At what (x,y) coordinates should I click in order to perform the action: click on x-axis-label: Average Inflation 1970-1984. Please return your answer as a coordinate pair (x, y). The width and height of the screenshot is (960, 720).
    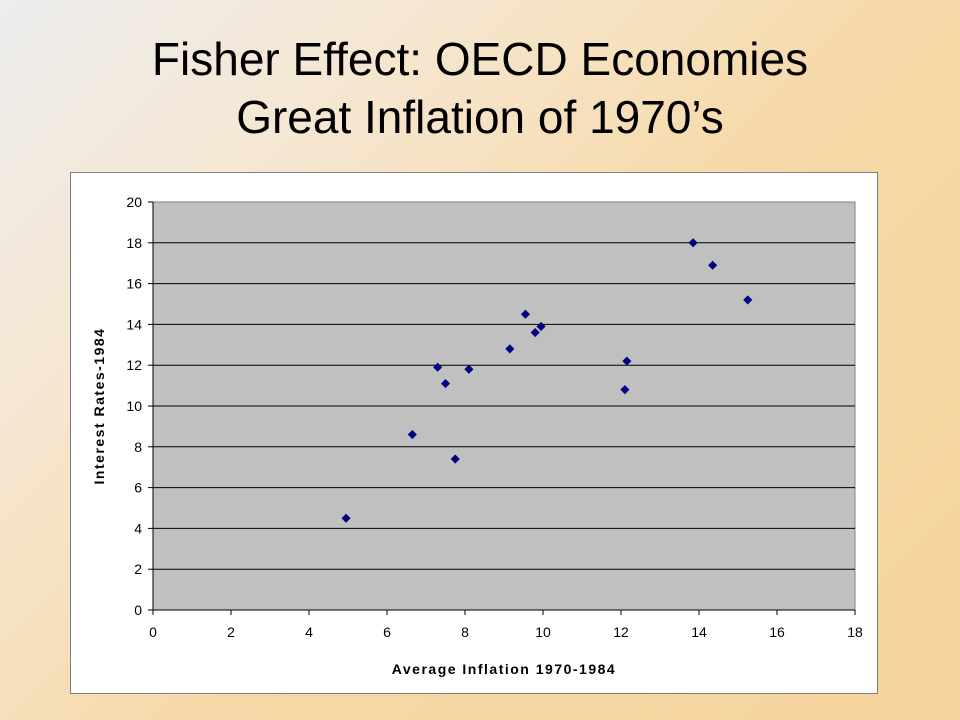
    Looking at the image, I should click on (504, 669).